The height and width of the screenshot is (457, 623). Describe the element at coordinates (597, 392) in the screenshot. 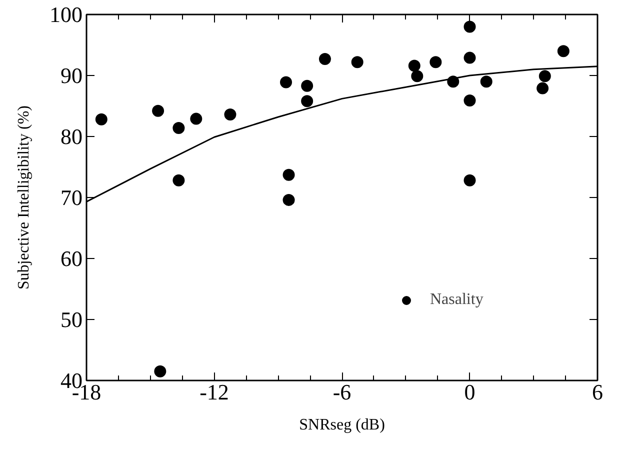

I see `x-tick-label: 6` at that location.